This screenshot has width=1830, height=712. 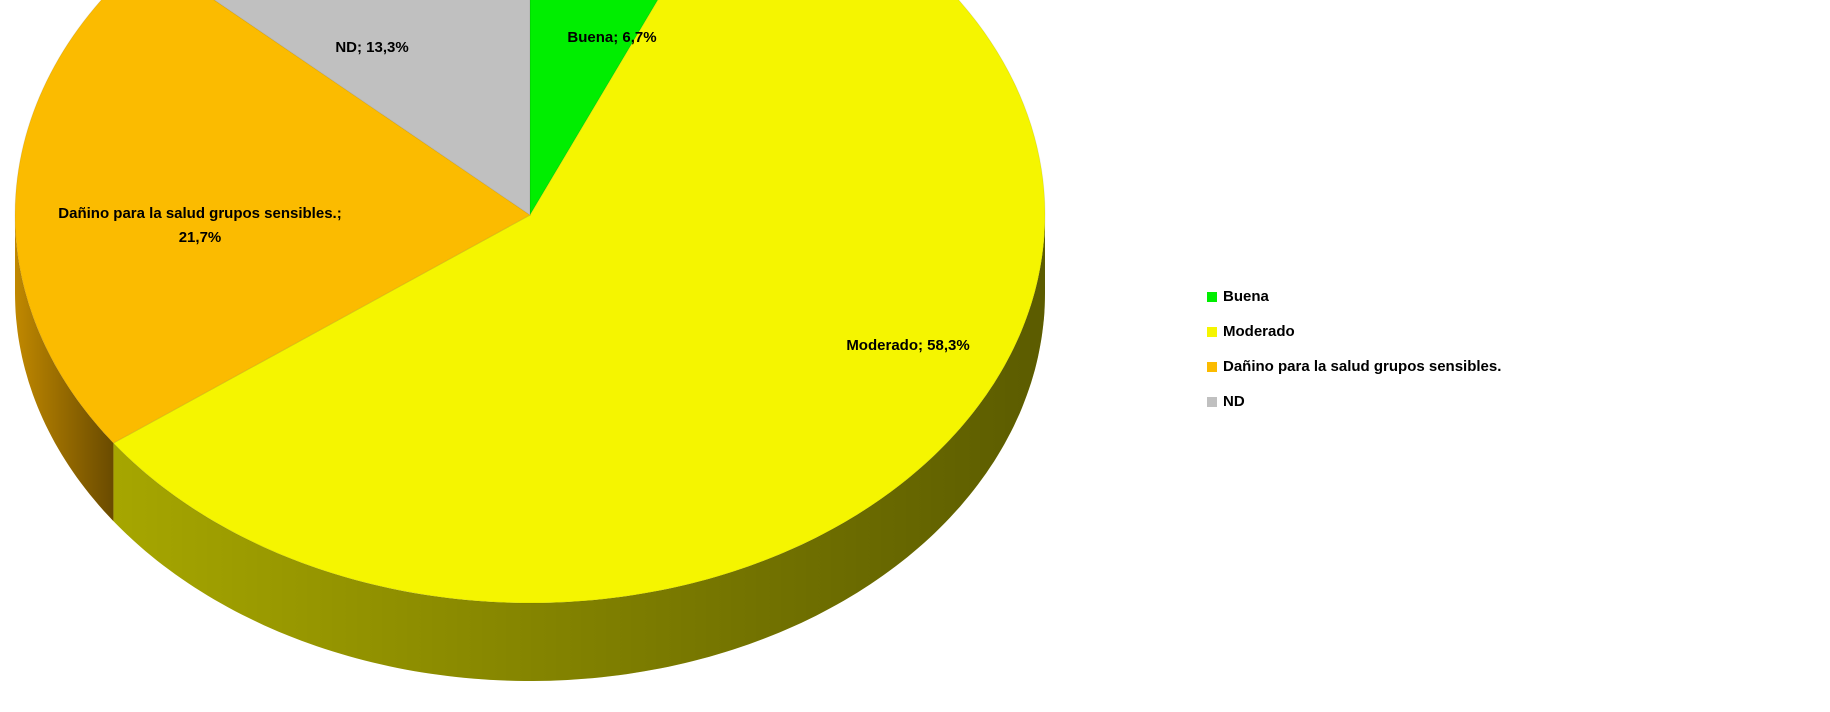 What do you see at coordinates (1512, 366) in the screenshot?
I see `legend-item-danino: Dañino para la salud grupos sensibles.` at bounding box center [1512, 366].